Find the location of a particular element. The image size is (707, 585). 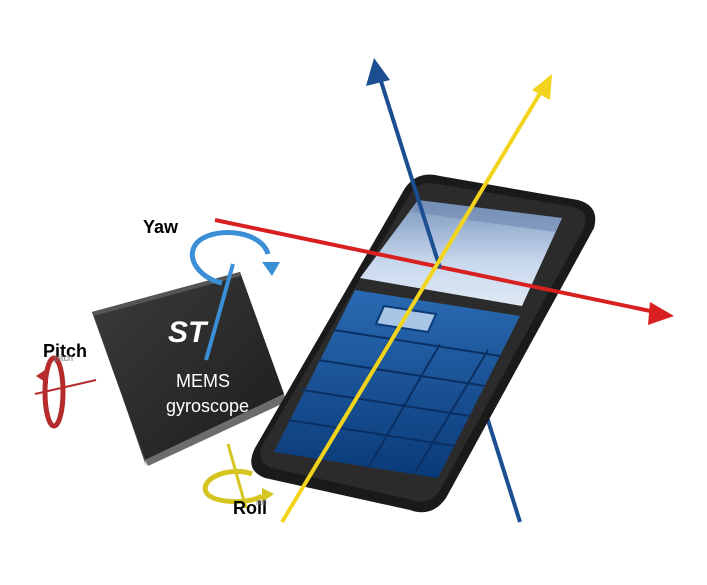

st-logo-text: ST is located at coordinates (188, 332).